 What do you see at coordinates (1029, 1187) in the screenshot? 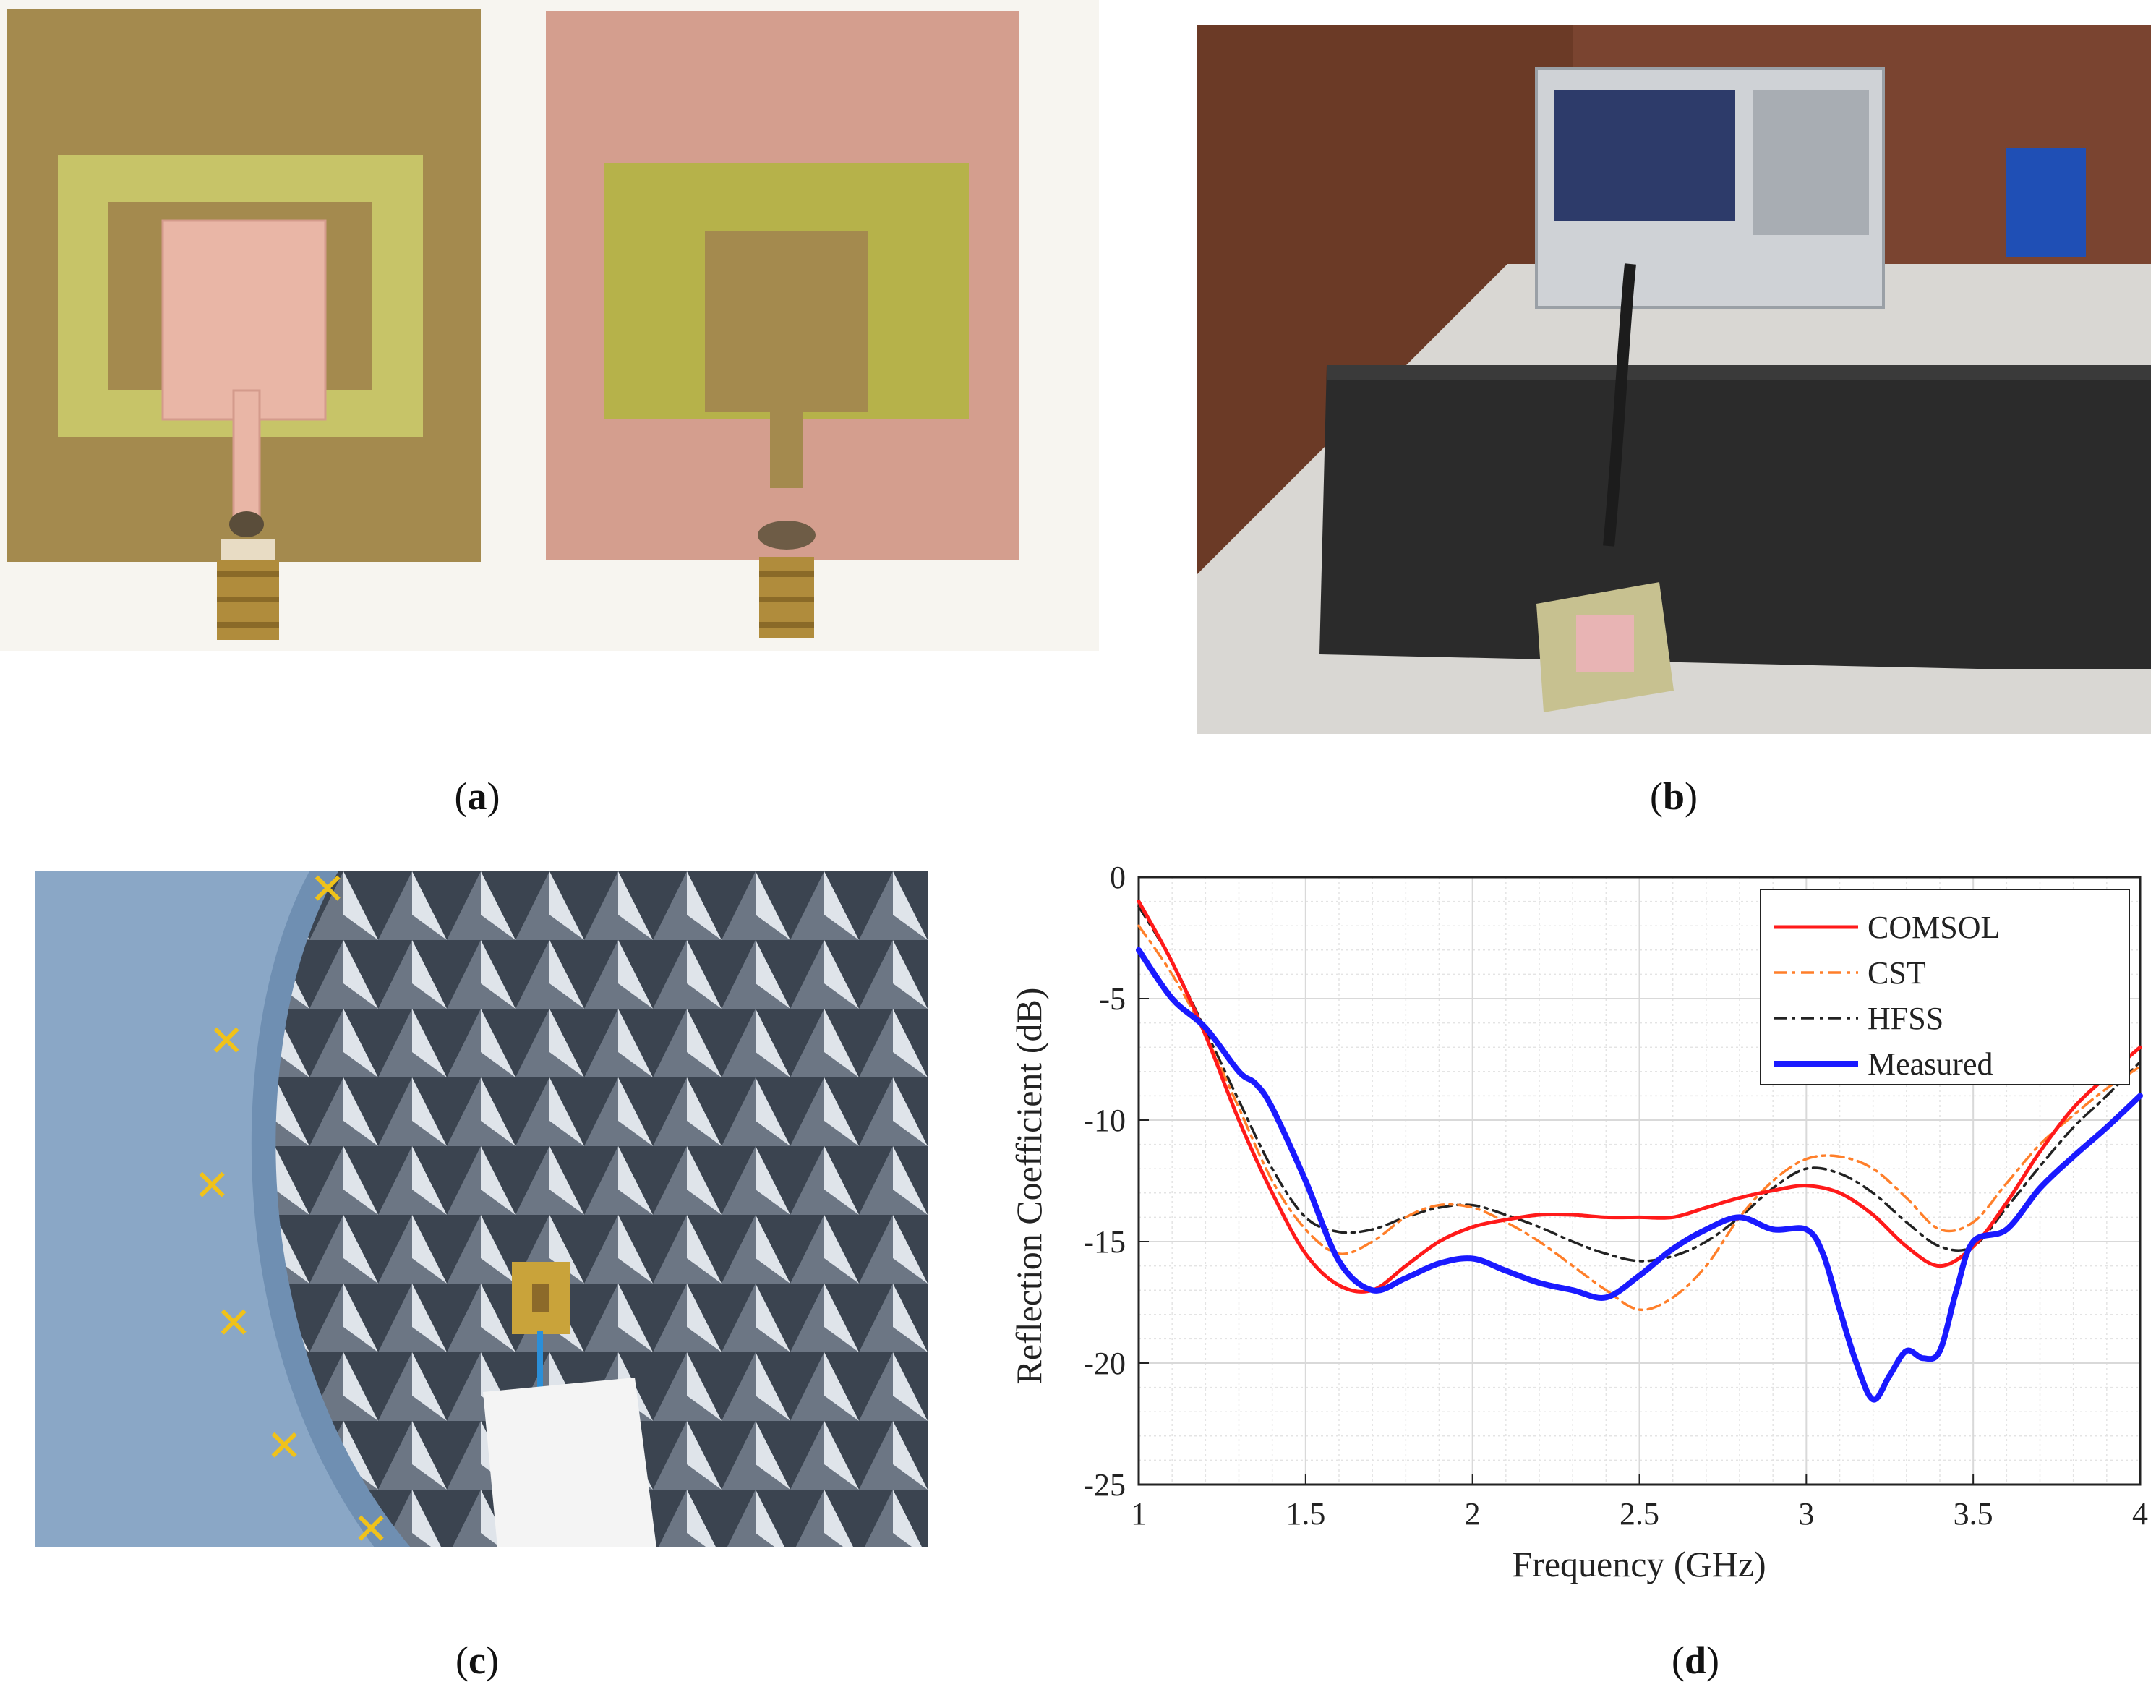
I see `y-axis-label: Reflection Coefficient (dB)` at bounding box center [1029, 1187].